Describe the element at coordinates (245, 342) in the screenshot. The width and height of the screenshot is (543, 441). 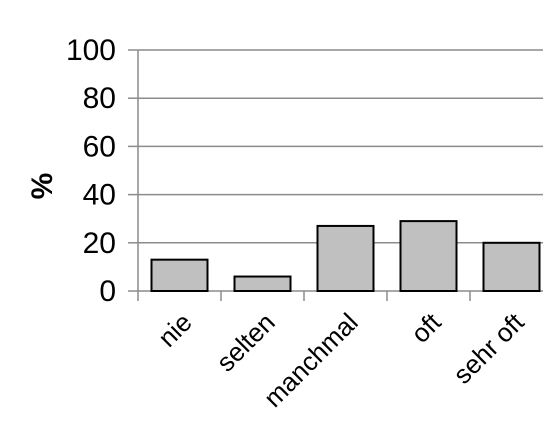
I see `x-category-label: selten` at that location.